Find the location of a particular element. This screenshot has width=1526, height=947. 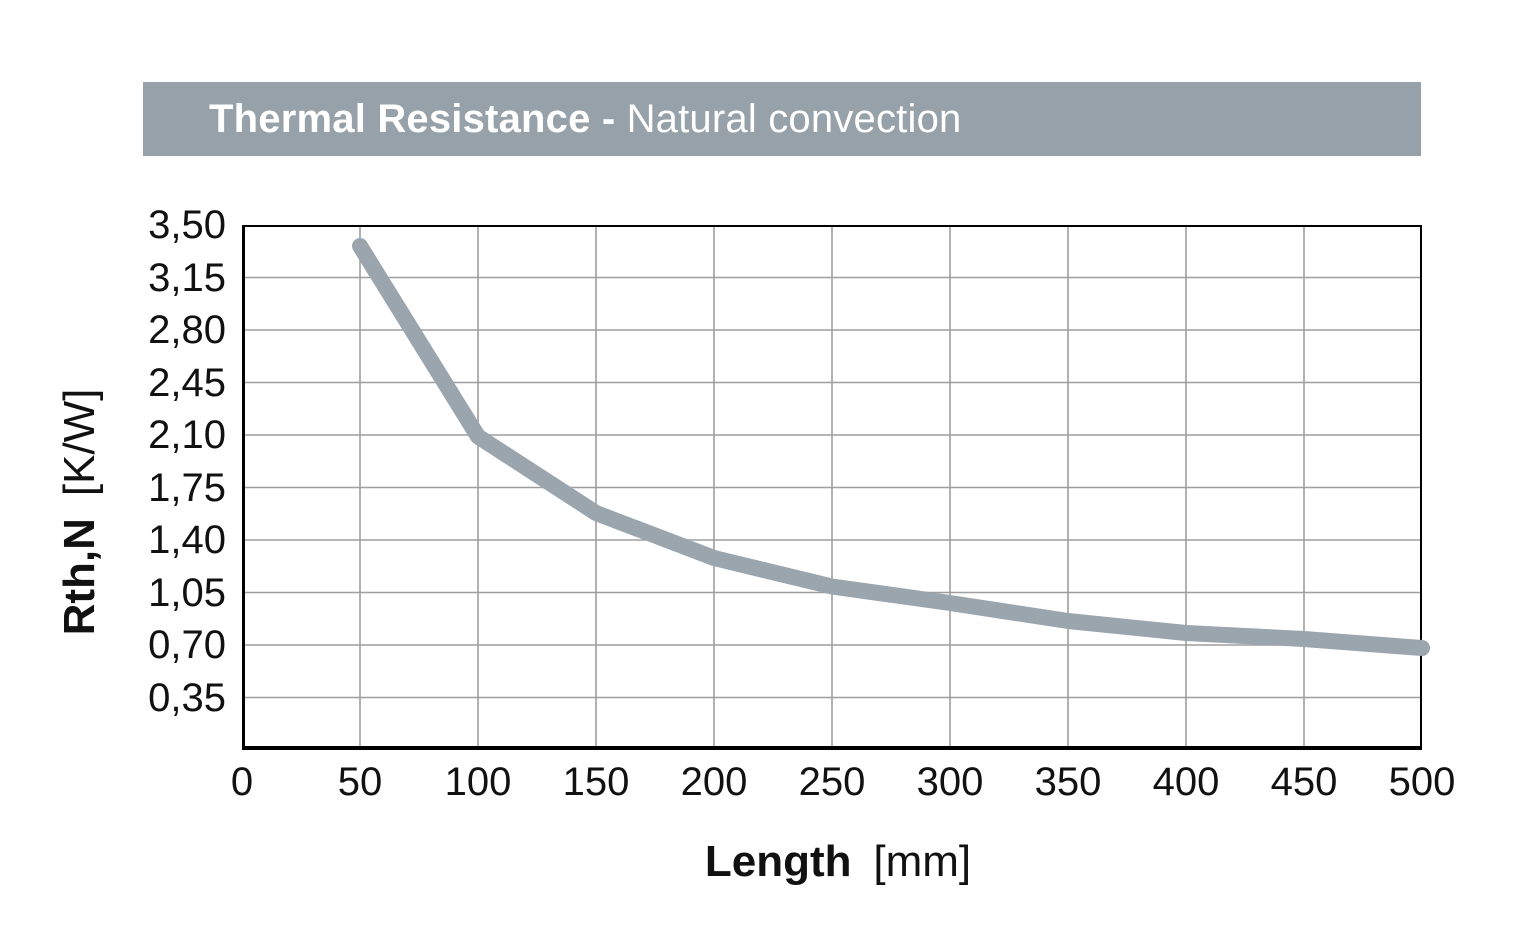

y-tick-label: 3,15 is located at coordinates (187, 277).